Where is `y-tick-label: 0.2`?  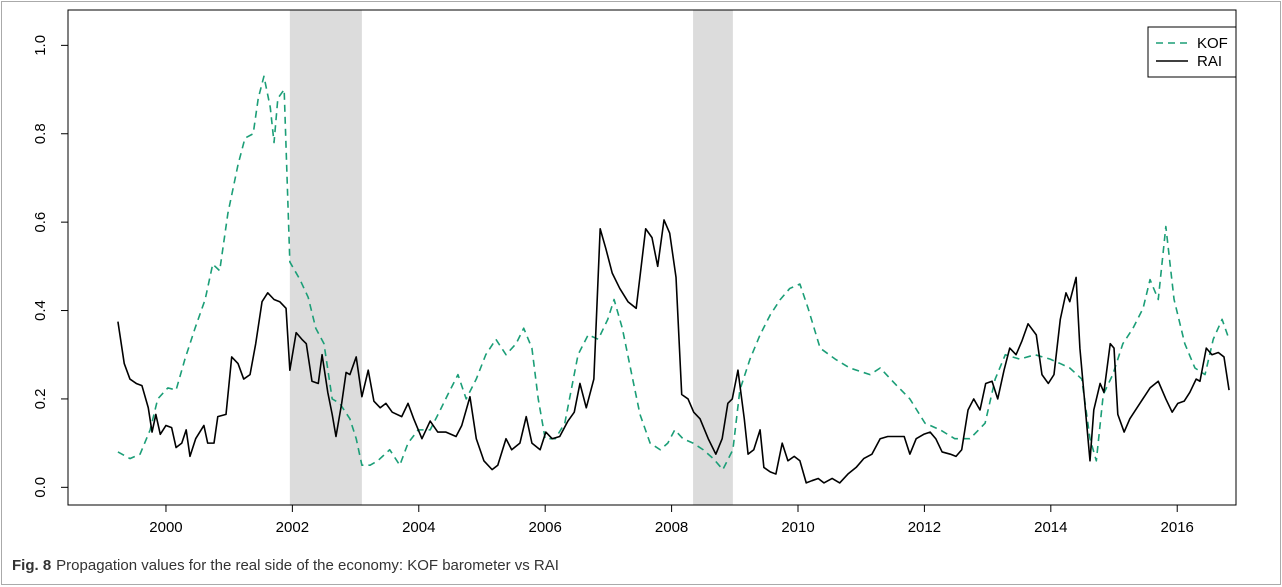 y-tick-label: 0.2 is located at coordinates (40, 398).